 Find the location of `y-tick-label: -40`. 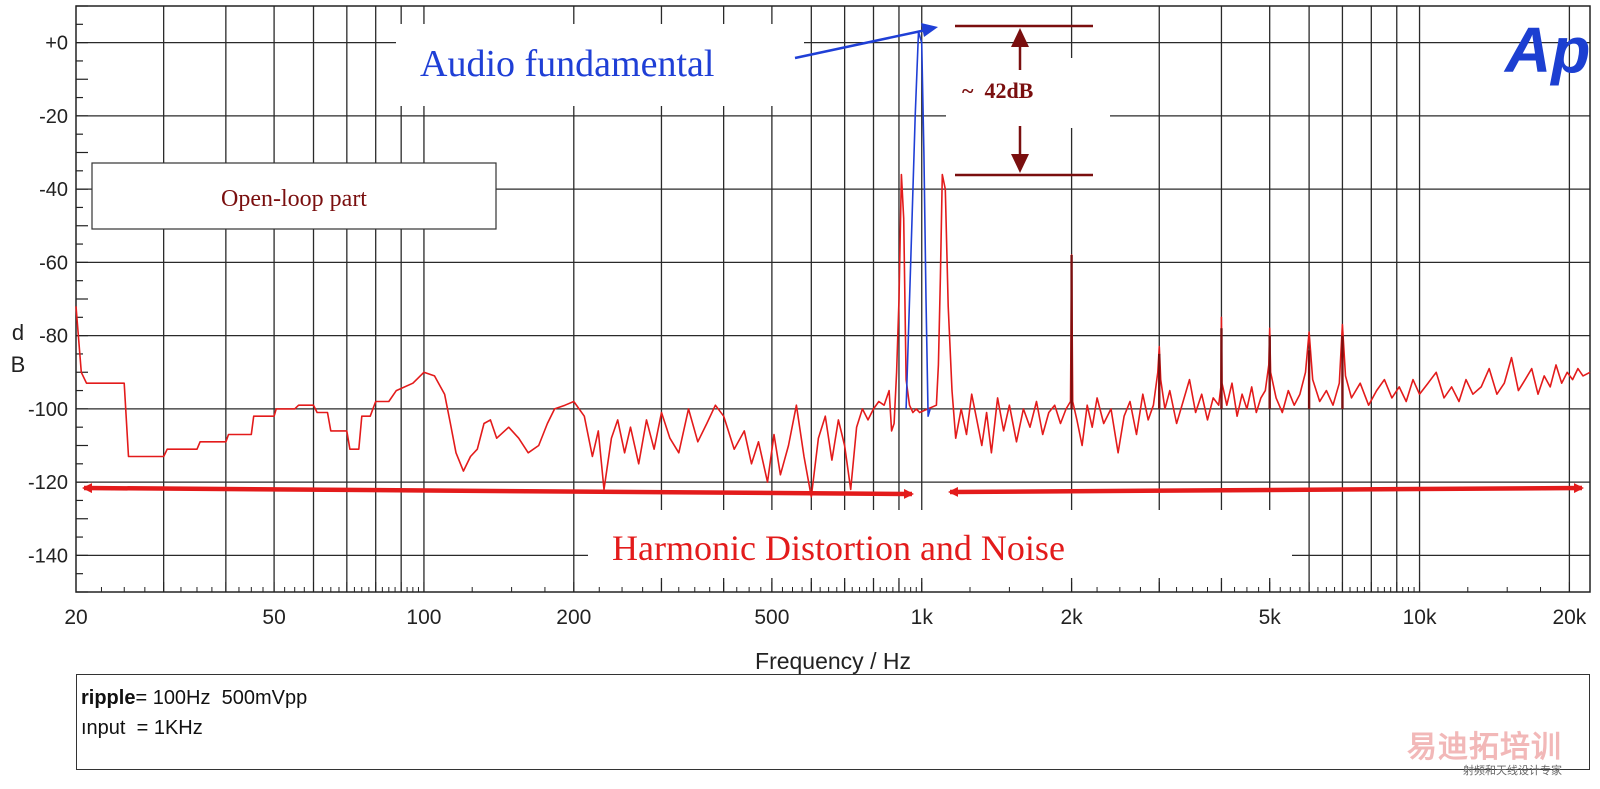

y-tick-label: -40 is located at coordinates (53, 190).